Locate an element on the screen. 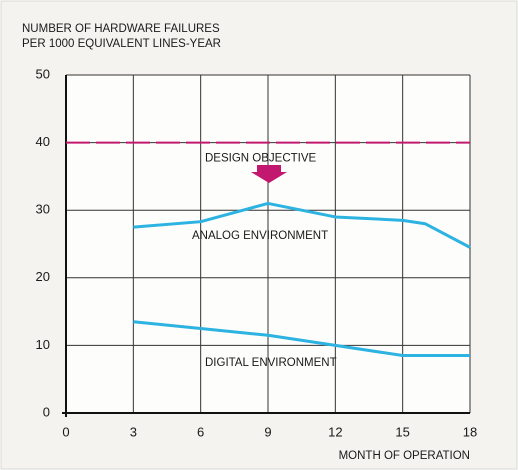 Image resolution: width=518 pixels, height=470 pixels. x-tick-label: 18 is located at coordinates (470, 431).